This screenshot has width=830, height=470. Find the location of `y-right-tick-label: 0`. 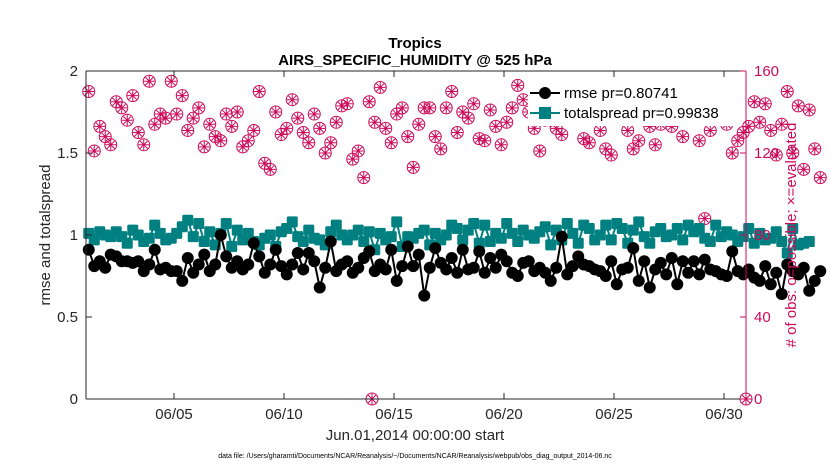

y-right-tick-label: 0 is located at coordinates (758, 399).